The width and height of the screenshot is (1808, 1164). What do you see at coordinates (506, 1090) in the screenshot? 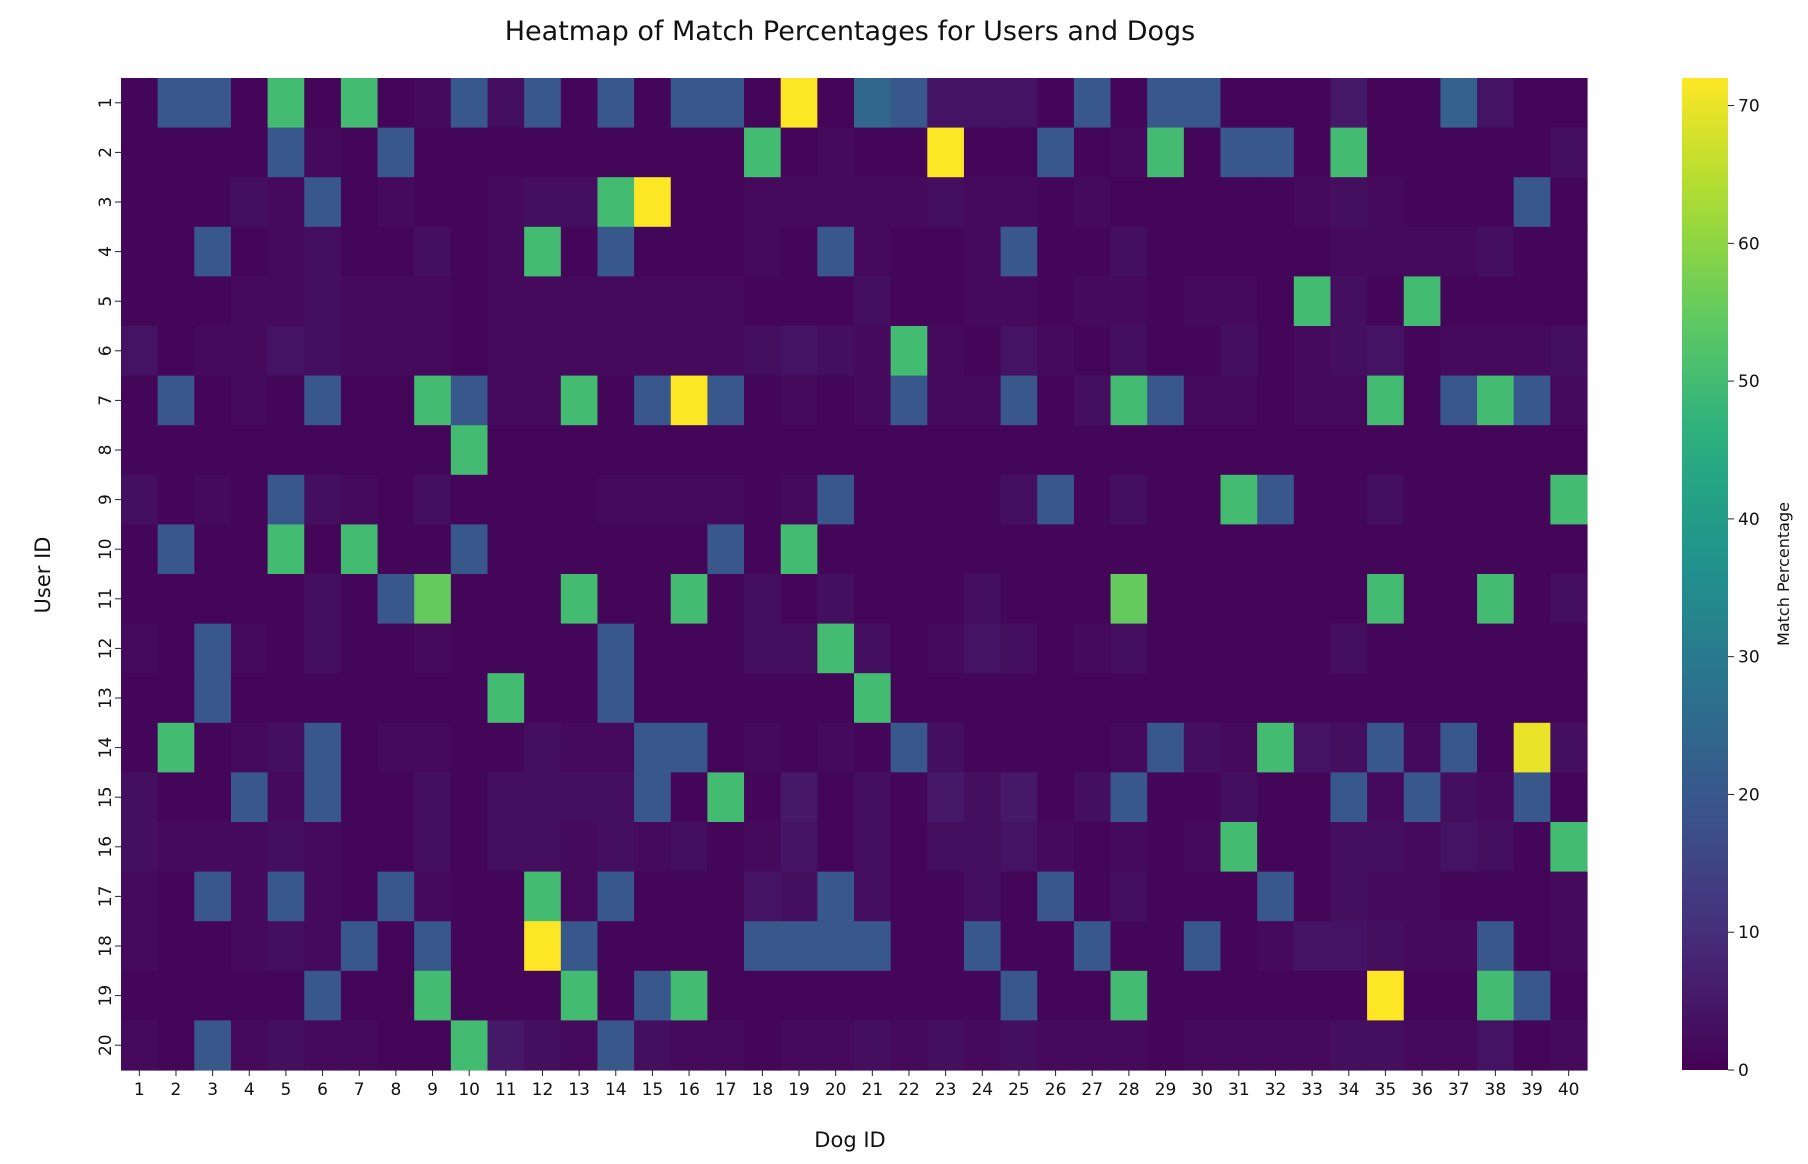
I see `x-tick-label: 11` at bounding box center [506, 1090].